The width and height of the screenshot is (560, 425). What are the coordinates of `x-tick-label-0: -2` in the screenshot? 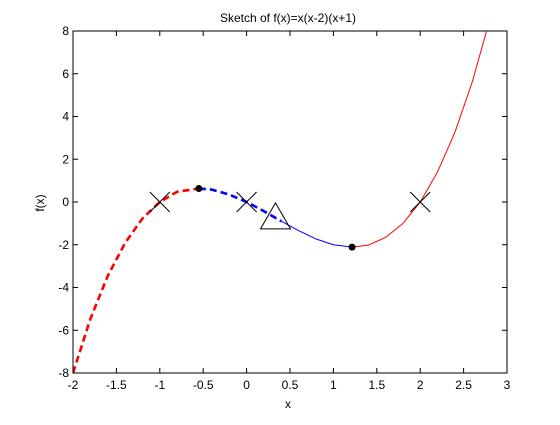 It's located at (73, 385).